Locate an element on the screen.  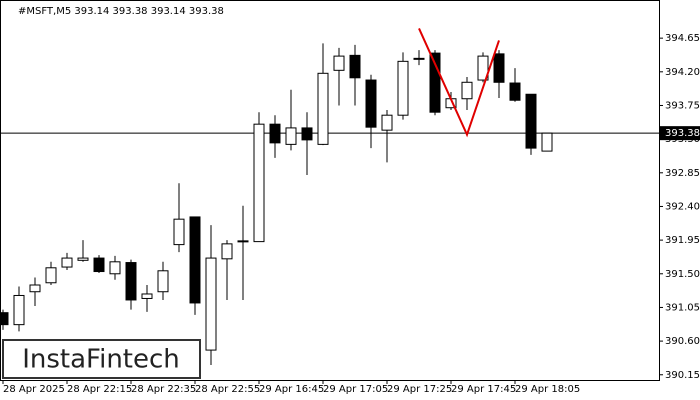
y-tick-label: 391.50 is located at coordinates (682, 274).